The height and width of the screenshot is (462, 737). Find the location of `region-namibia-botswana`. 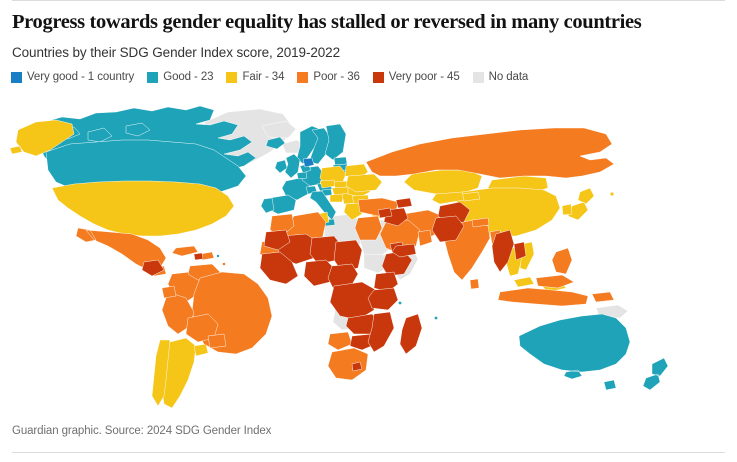

region-namibia-botswana is located at coordinates (340, 341).